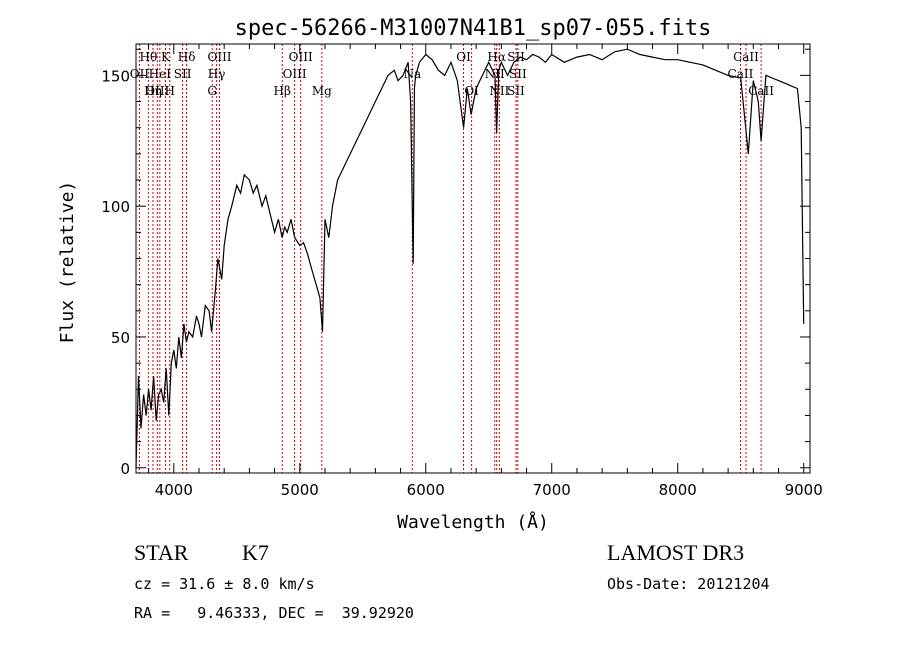 Image resolution: width=900 pixels, height=649 pixels. Describe the element at coordinates (496, 57) in the screenshot. I see `line-label-19: Hα` at that location.